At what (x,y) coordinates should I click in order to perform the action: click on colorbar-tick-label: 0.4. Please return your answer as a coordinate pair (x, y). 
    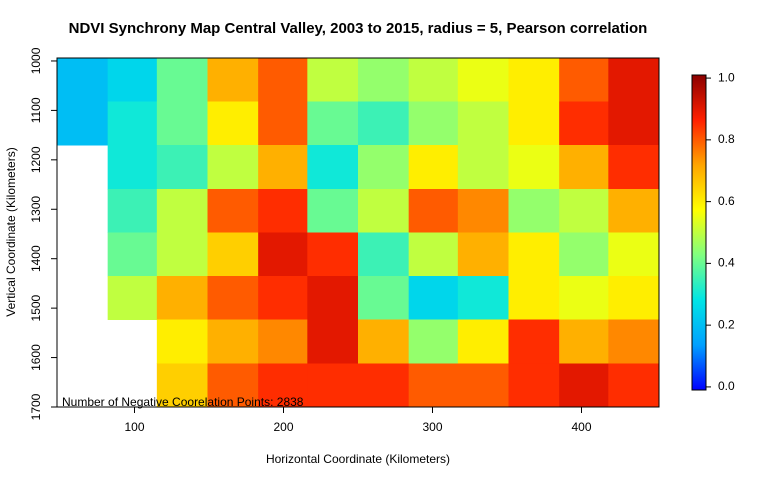
    Looking at the image, I should click on (726, 263).